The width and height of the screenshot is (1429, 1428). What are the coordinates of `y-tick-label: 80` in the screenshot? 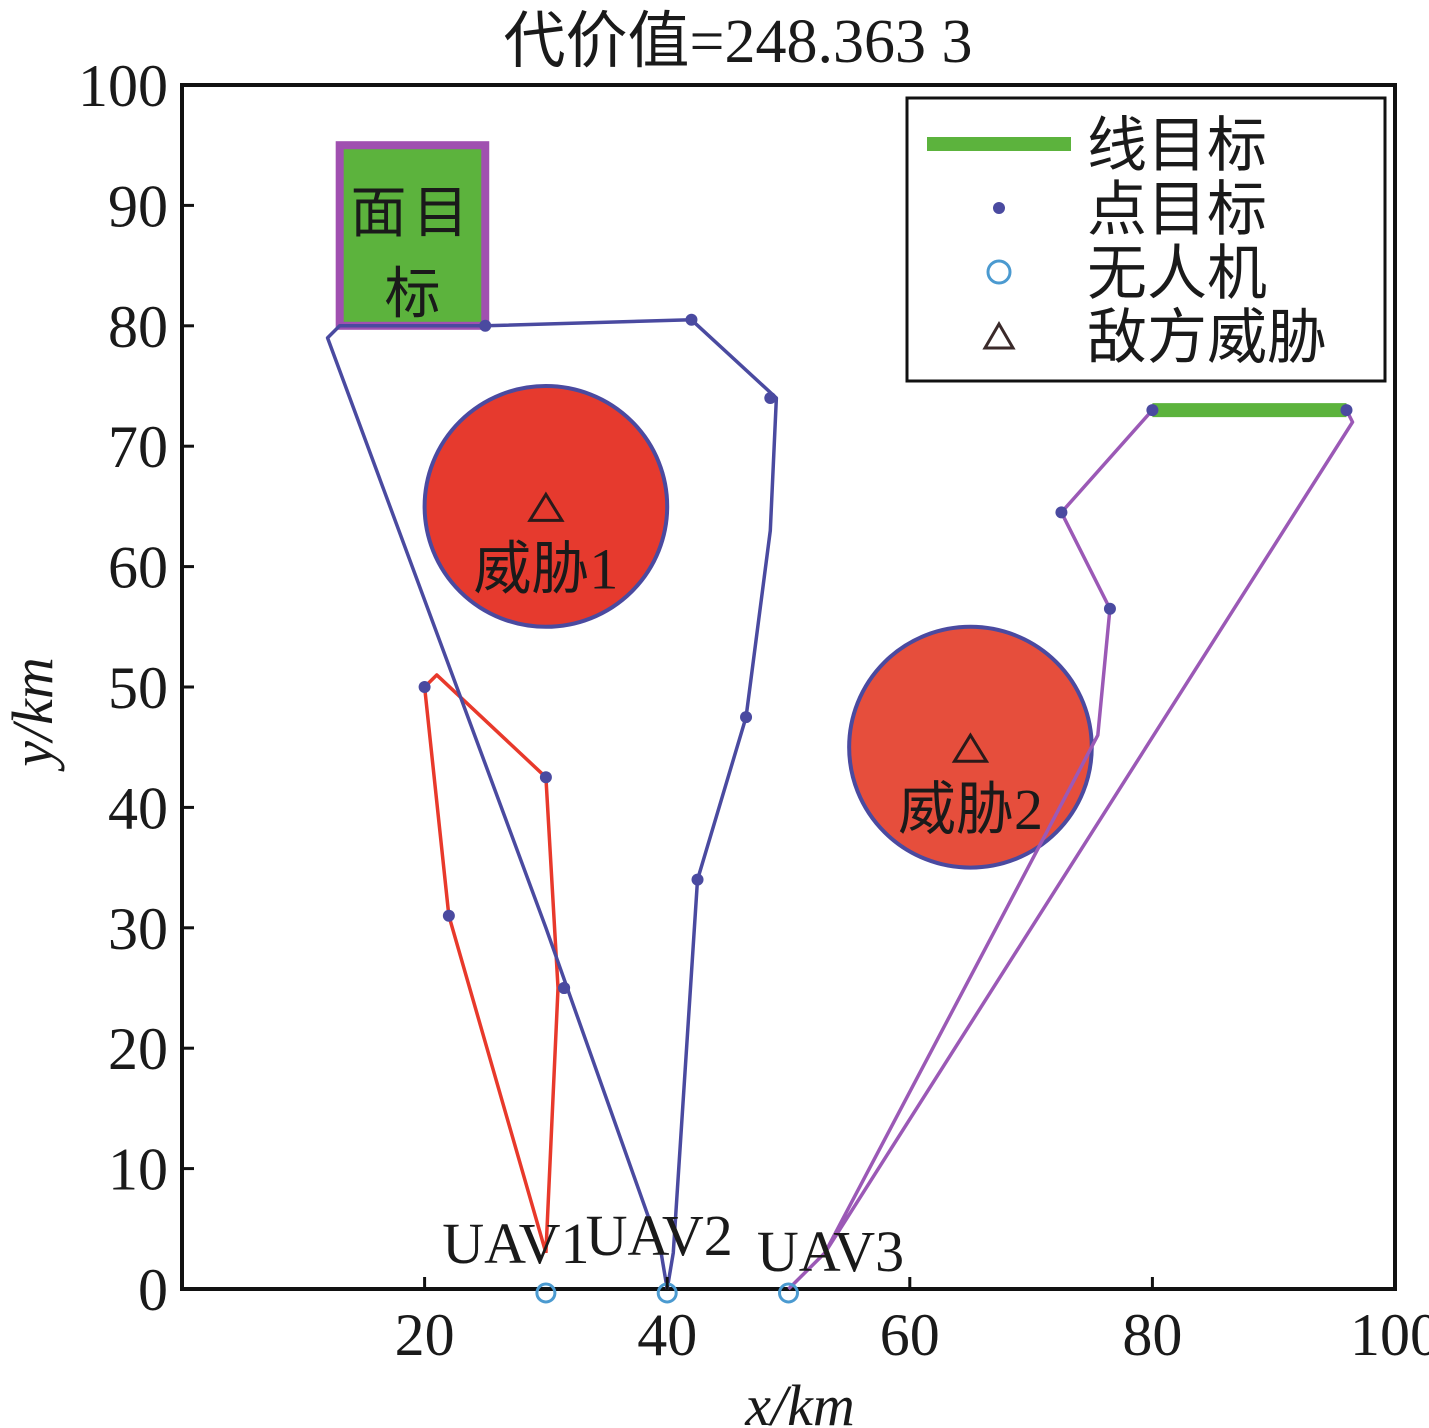 It's located at (138, 327).